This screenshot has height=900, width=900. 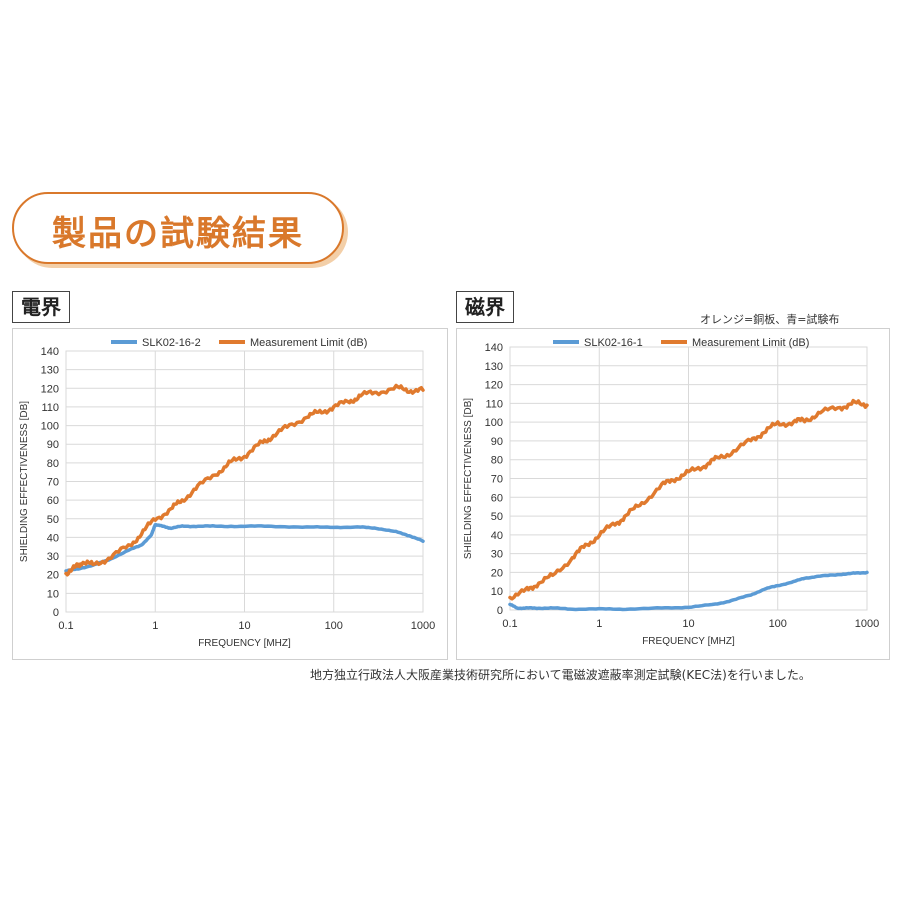 I want to click on legend-entry: SLK02-16-1, so click(x=613, y=343).